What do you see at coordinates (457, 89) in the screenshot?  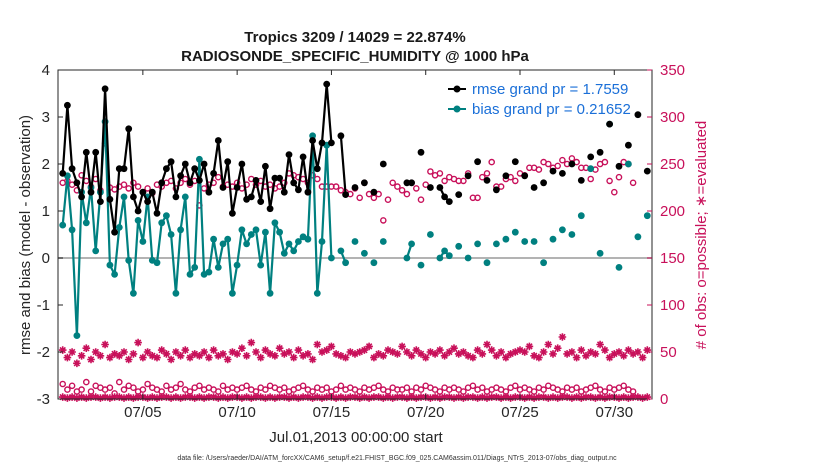 I see `legend-rmse-marker` at bounding box center [457, 89].